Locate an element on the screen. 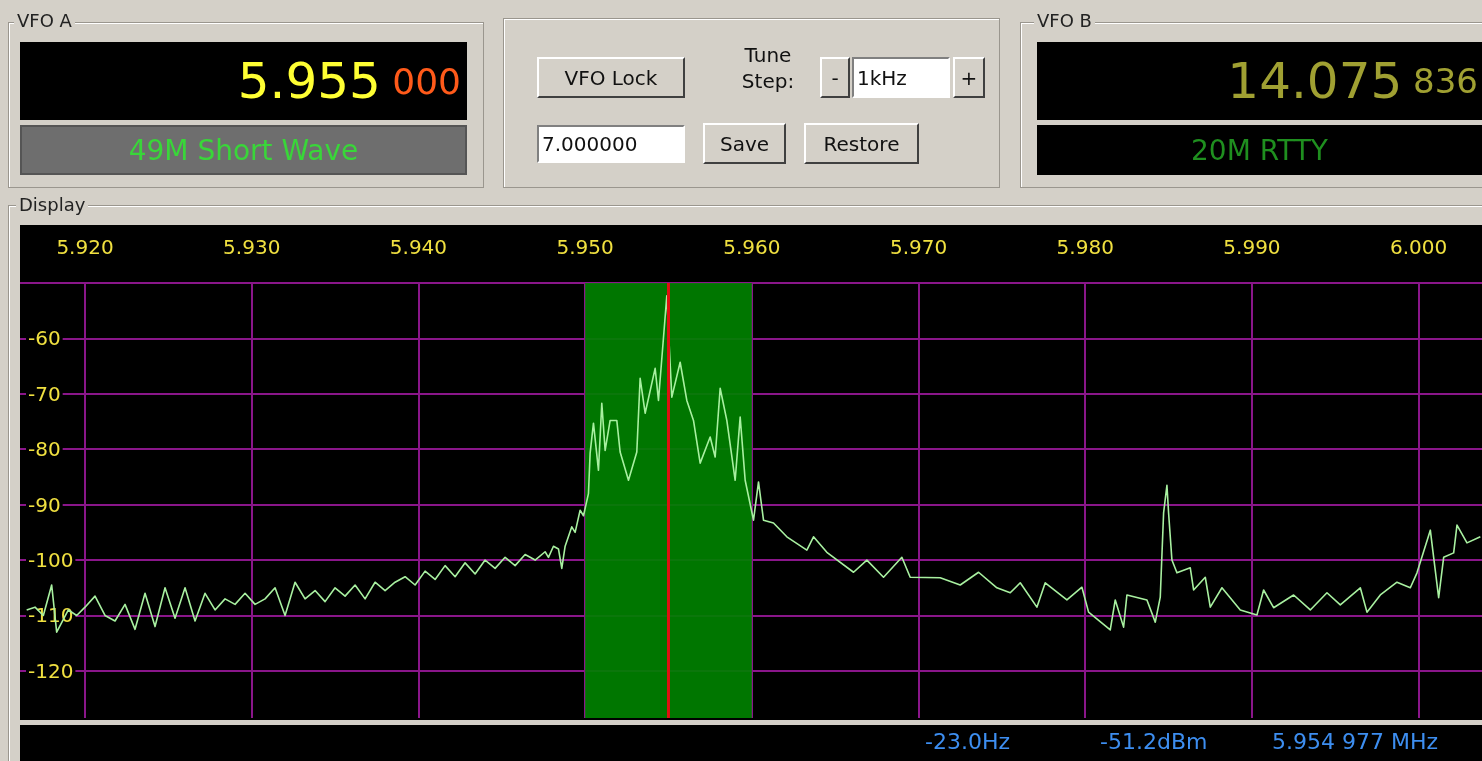 The width and height of the screenshot is (1482, 761). x-tick-label: 5.970 is located at coordinates (918, 247).